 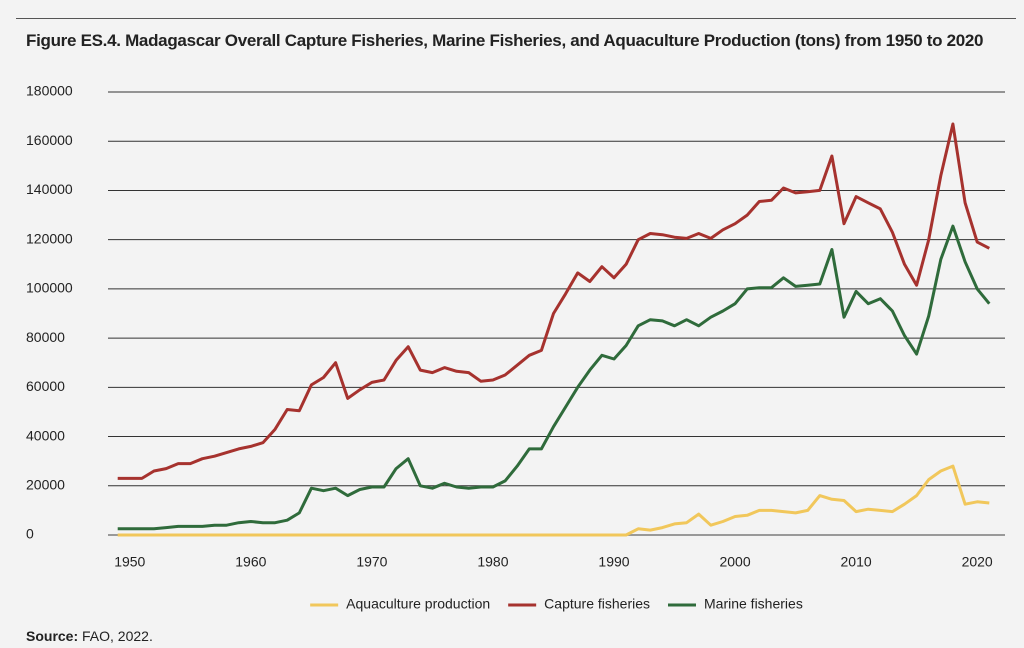 What do you see at coordinates (734, 562) in the screenshot?
I see `x-tick-label: 2000` at bounding box center [734, 562].